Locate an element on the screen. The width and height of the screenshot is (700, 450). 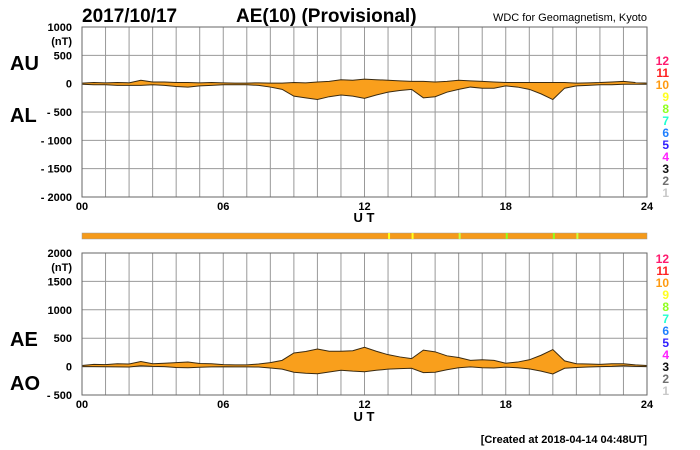
al-label: AL is located at coordinates (23, 116).